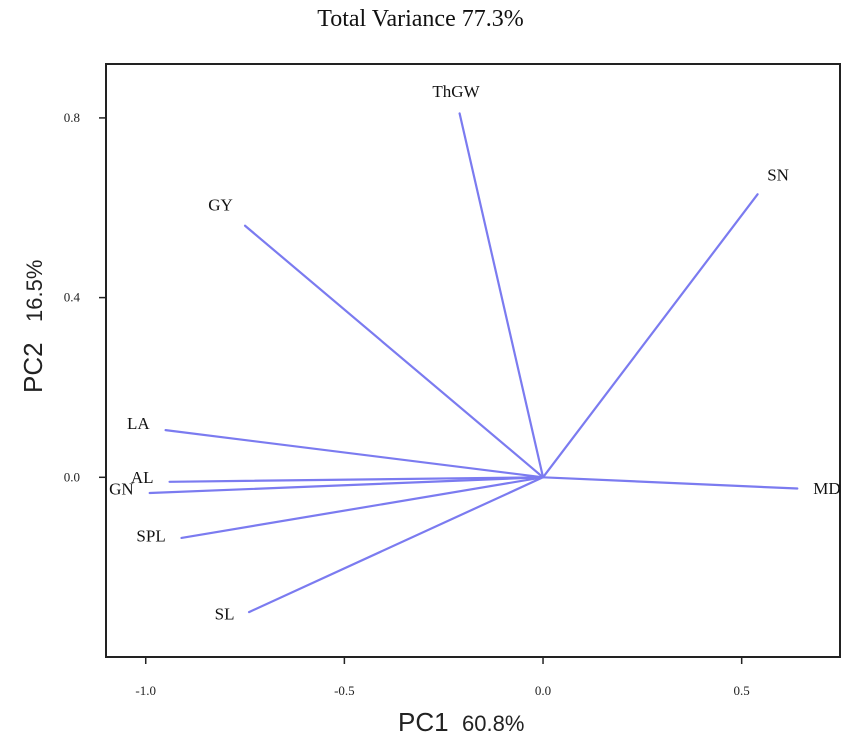  Describe the element at coordinates (501, 295) in the screenshot. I see `vector-thgw` at that location.